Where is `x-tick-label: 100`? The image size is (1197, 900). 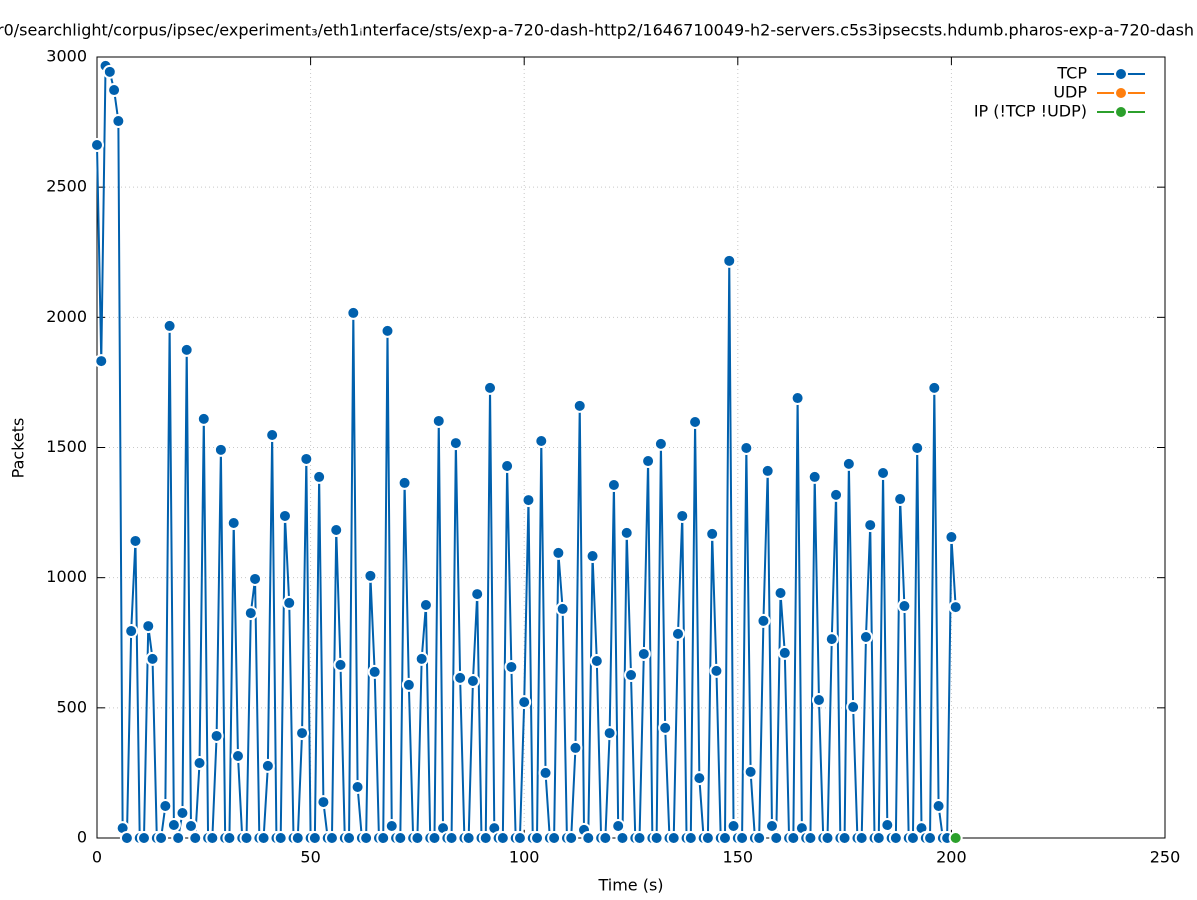 x-tick-label: 100 is located at coordinates (524, 857).